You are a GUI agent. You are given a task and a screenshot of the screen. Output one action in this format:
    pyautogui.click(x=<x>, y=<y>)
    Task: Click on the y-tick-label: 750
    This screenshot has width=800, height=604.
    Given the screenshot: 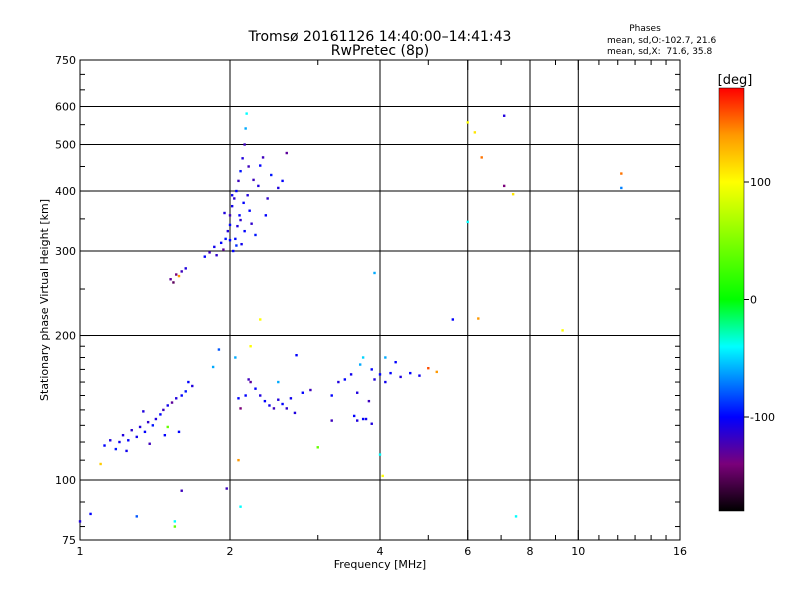 What is the action you would take?
    pyautogui.click(x=65, y=60)
    